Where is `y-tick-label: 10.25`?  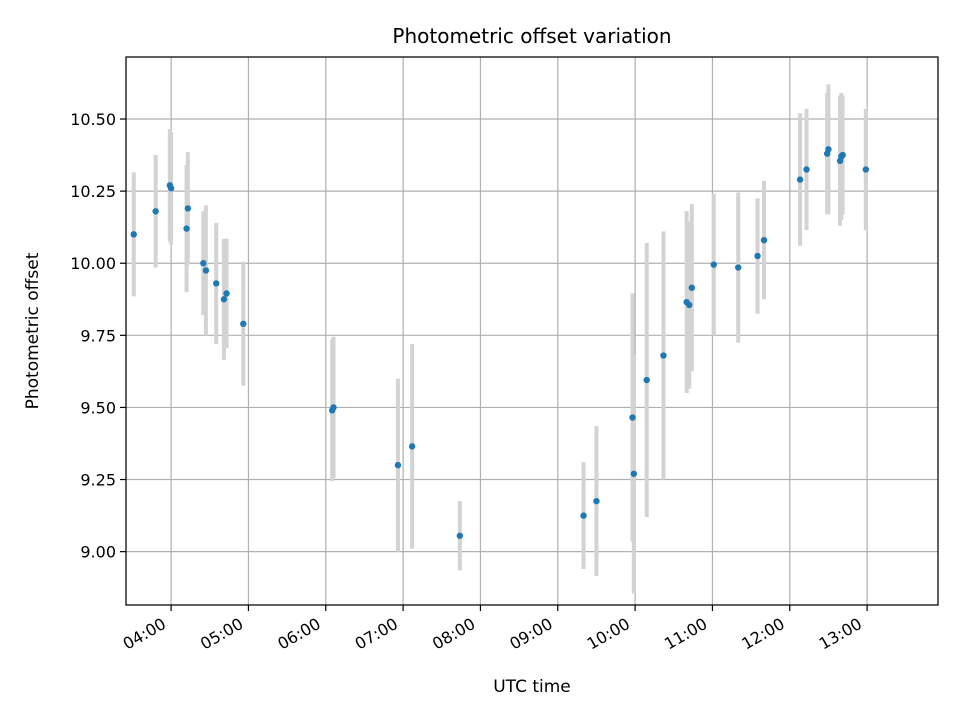 y-tick-label: 10.25 is located at coordinates (93, 191).